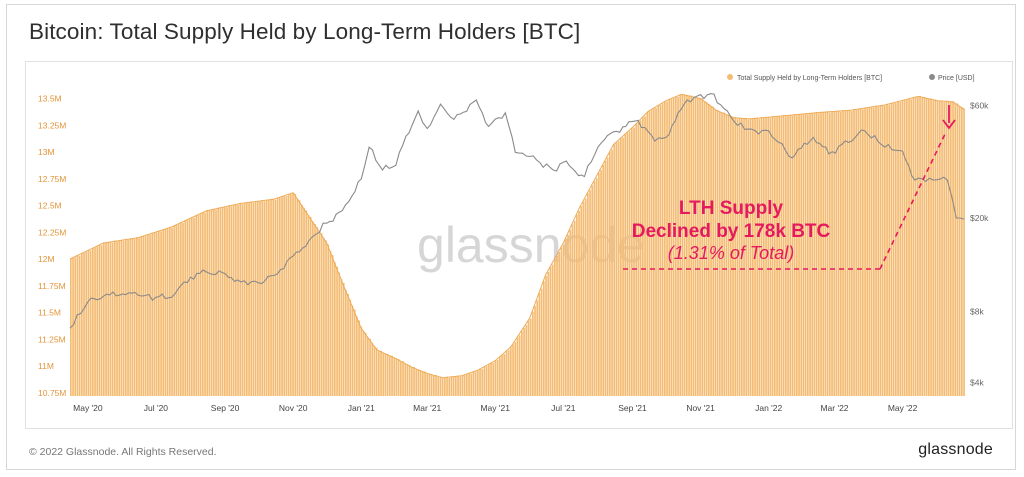 The height and width of the screenshot is (477, 1024). Describe the element at coordinates (225, 408) in the screenshot. I see `x-tick-label: Sep '20` at that location.